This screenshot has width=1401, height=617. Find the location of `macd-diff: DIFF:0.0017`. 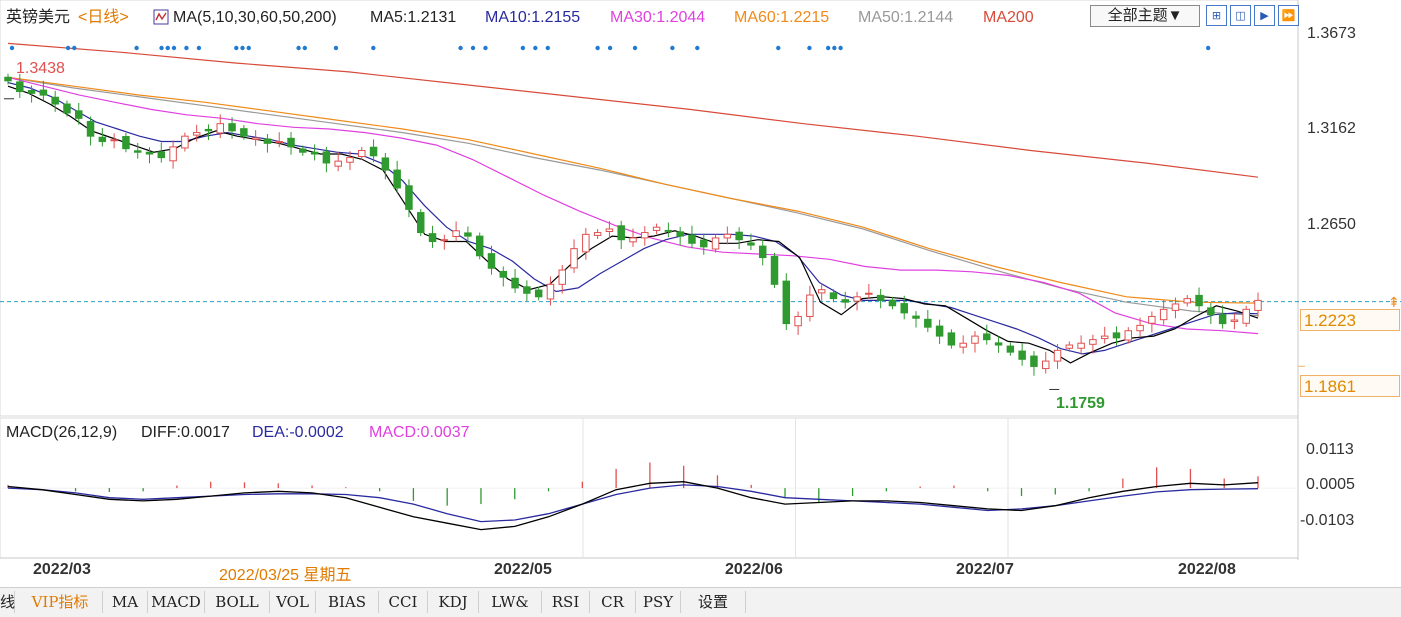

macd-diff: DIFF:0.0017 is located at coordinates (185, 432).